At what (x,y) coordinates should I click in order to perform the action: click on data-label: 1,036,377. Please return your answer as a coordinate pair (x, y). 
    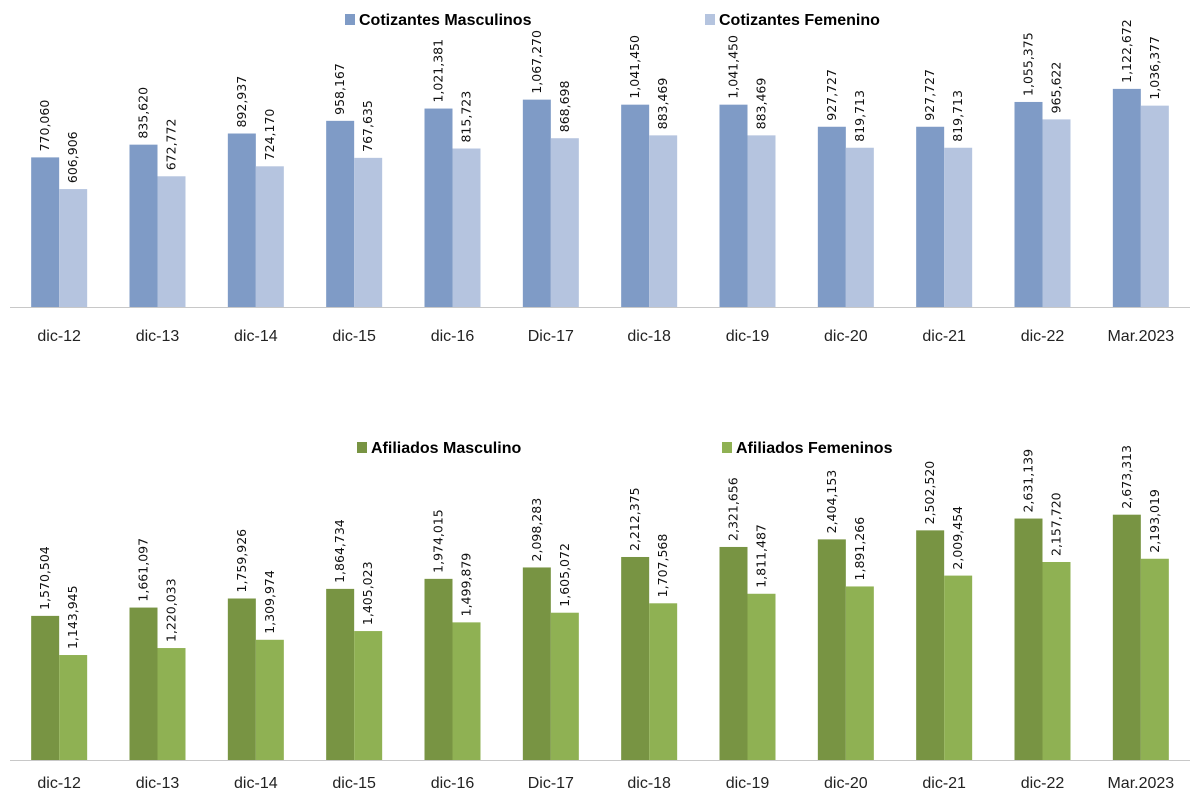
    Looking at the image, I should click on (1154, 68).